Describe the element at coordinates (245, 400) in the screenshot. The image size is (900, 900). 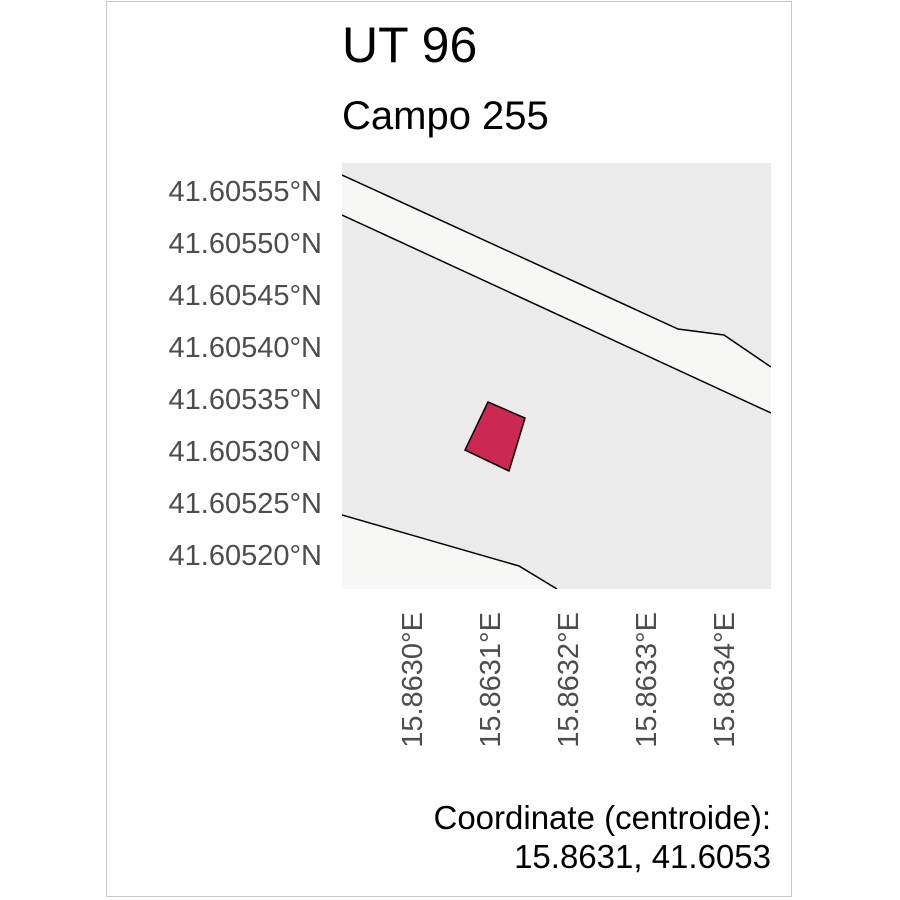
I see `lat-tick-label: 41.60535°N` at that location.